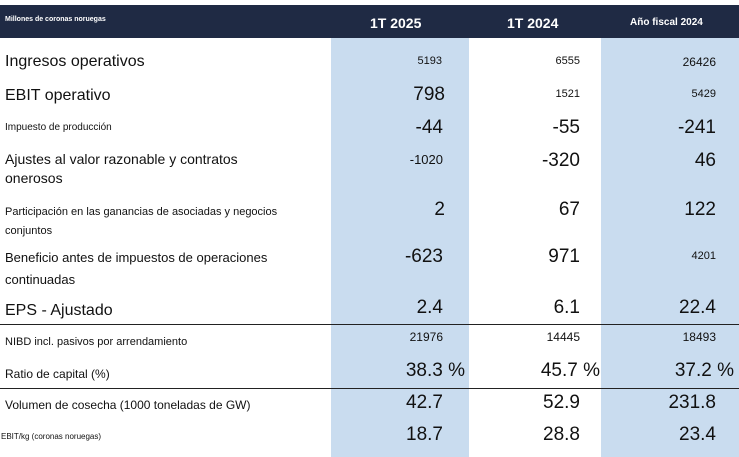 The height and width of the screenshot is (457, 739). Describe the element at coordinates (703, 94) in the screenshot. I see `value-fy-2024: 5429` at that location.